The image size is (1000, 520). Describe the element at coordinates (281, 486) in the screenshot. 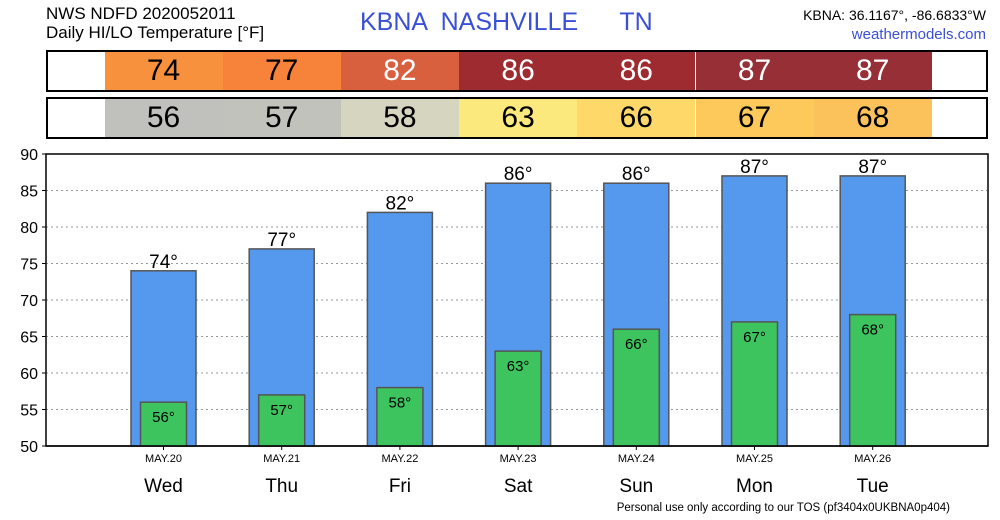

I see `day-label: Thu` at that location.